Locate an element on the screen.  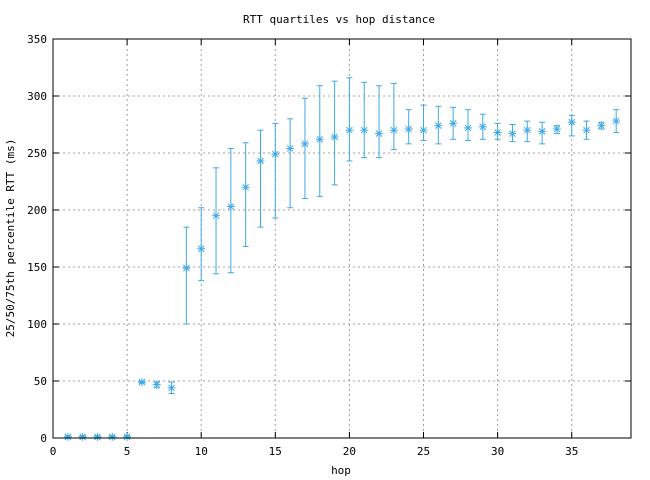
x-tick-label: 15 is located at coordinates (275, 451).